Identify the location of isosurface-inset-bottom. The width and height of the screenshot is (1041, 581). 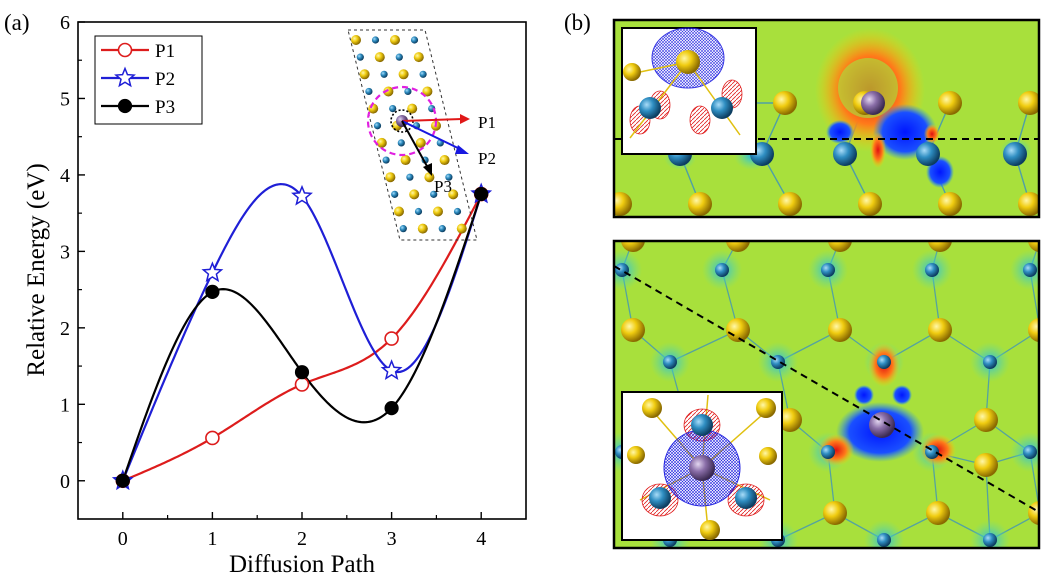
(702, 466).